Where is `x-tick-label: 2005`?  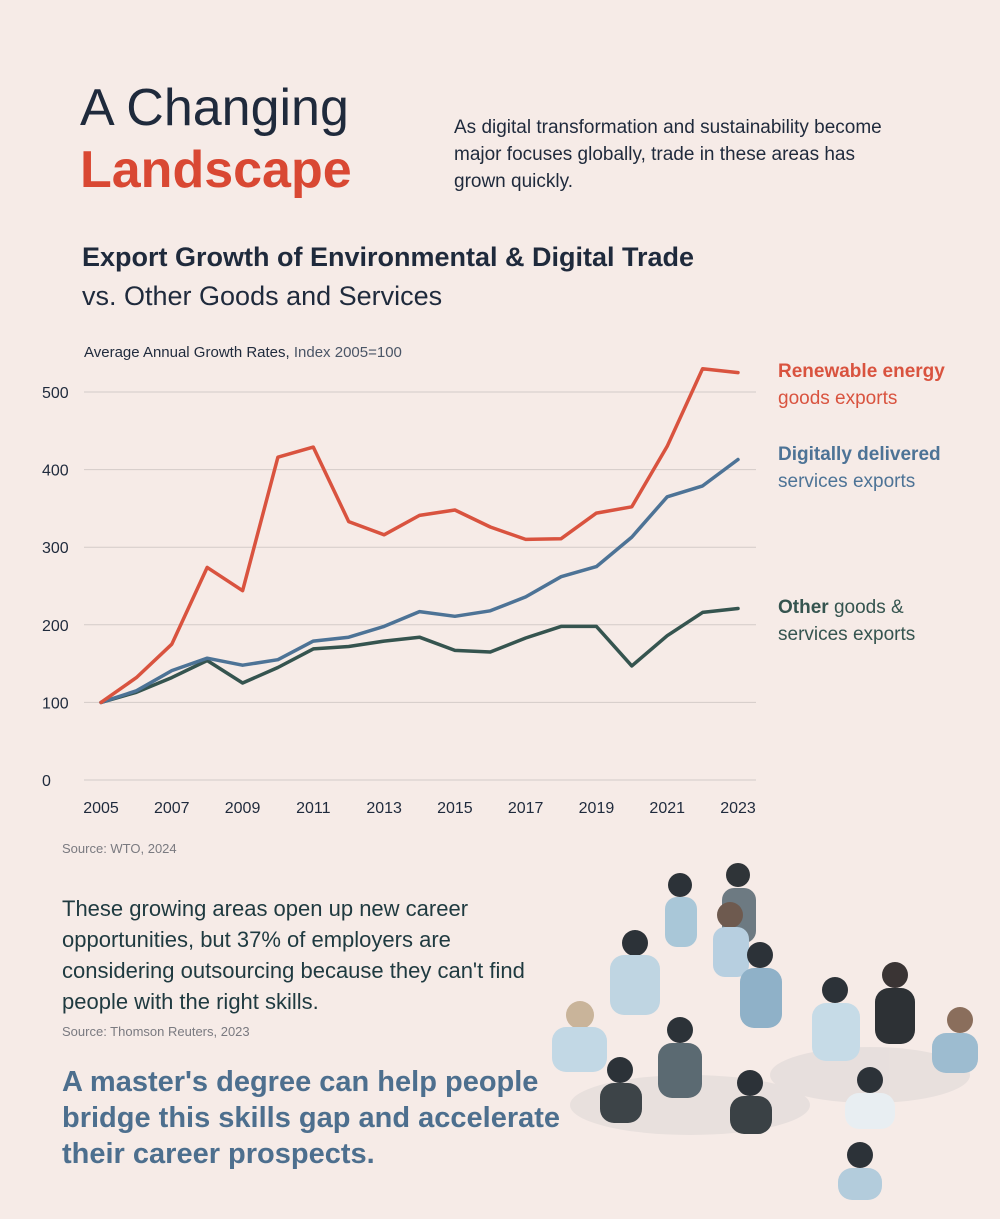
x-tick-label: 2005 is located at coordinates (101, 808).